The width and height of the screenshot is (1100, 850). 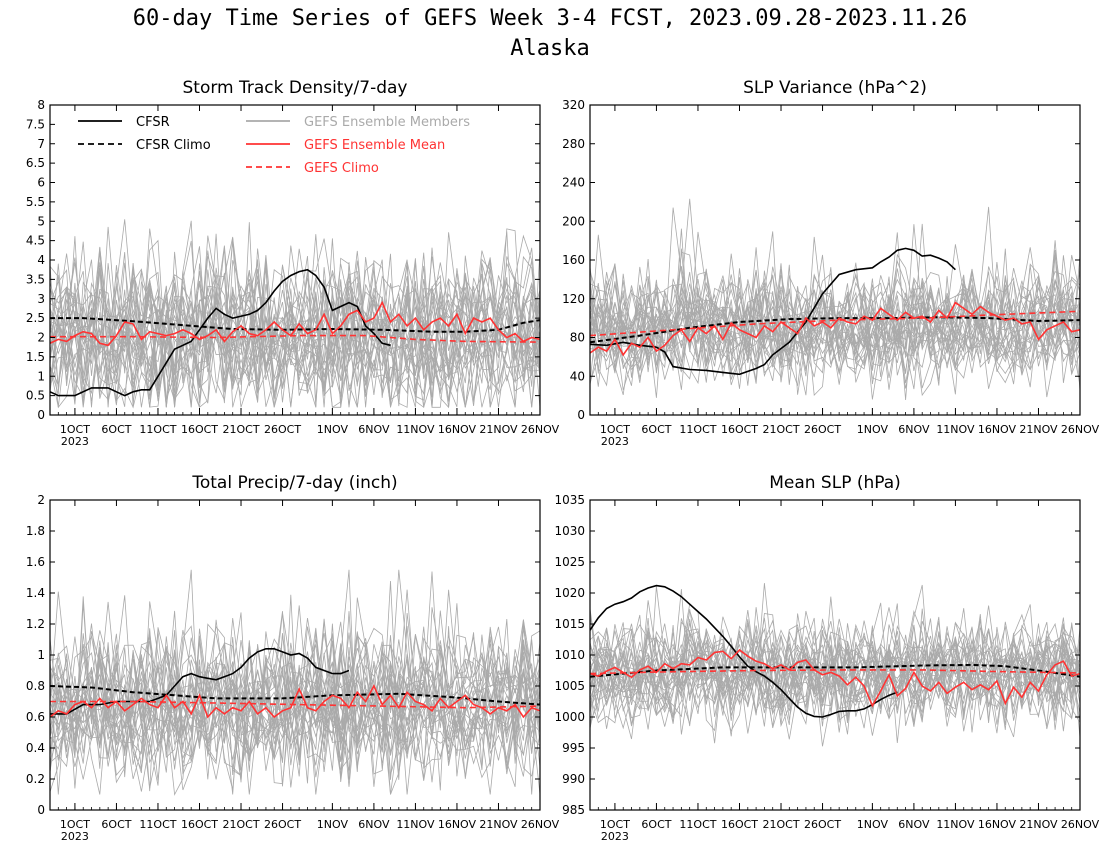 What do you see at coordinates (457, 824) in the screenshot?
I see `x-tick-label: 16NOV` at bounding box center [457, 824].